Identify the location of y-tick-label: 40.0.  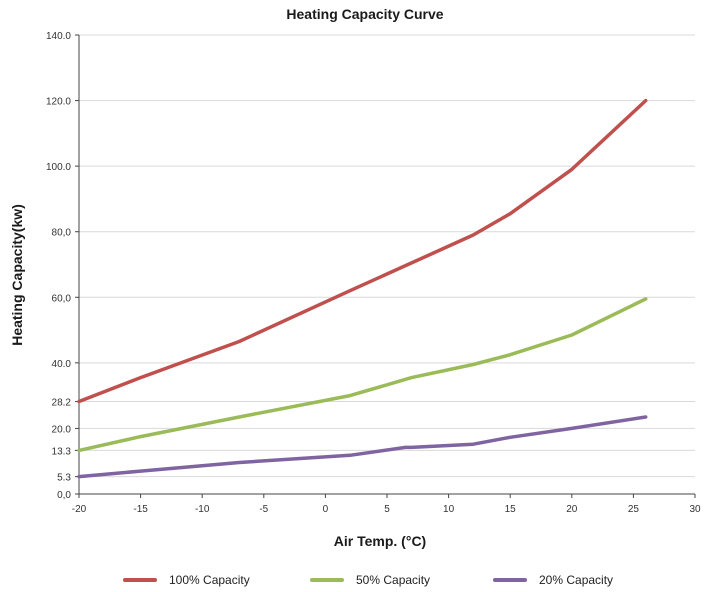
(62, 364).